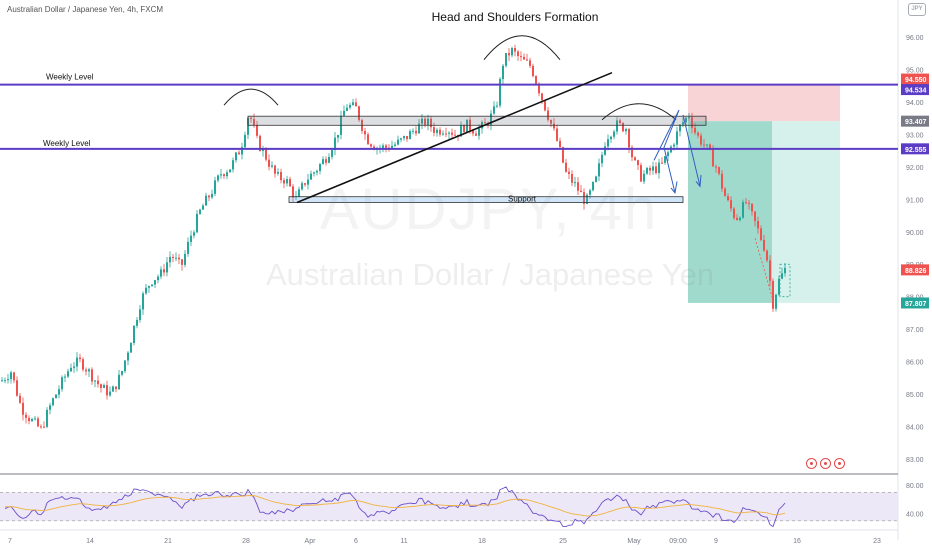  I want to click on right-shoulder-arc, so click(639, 112).